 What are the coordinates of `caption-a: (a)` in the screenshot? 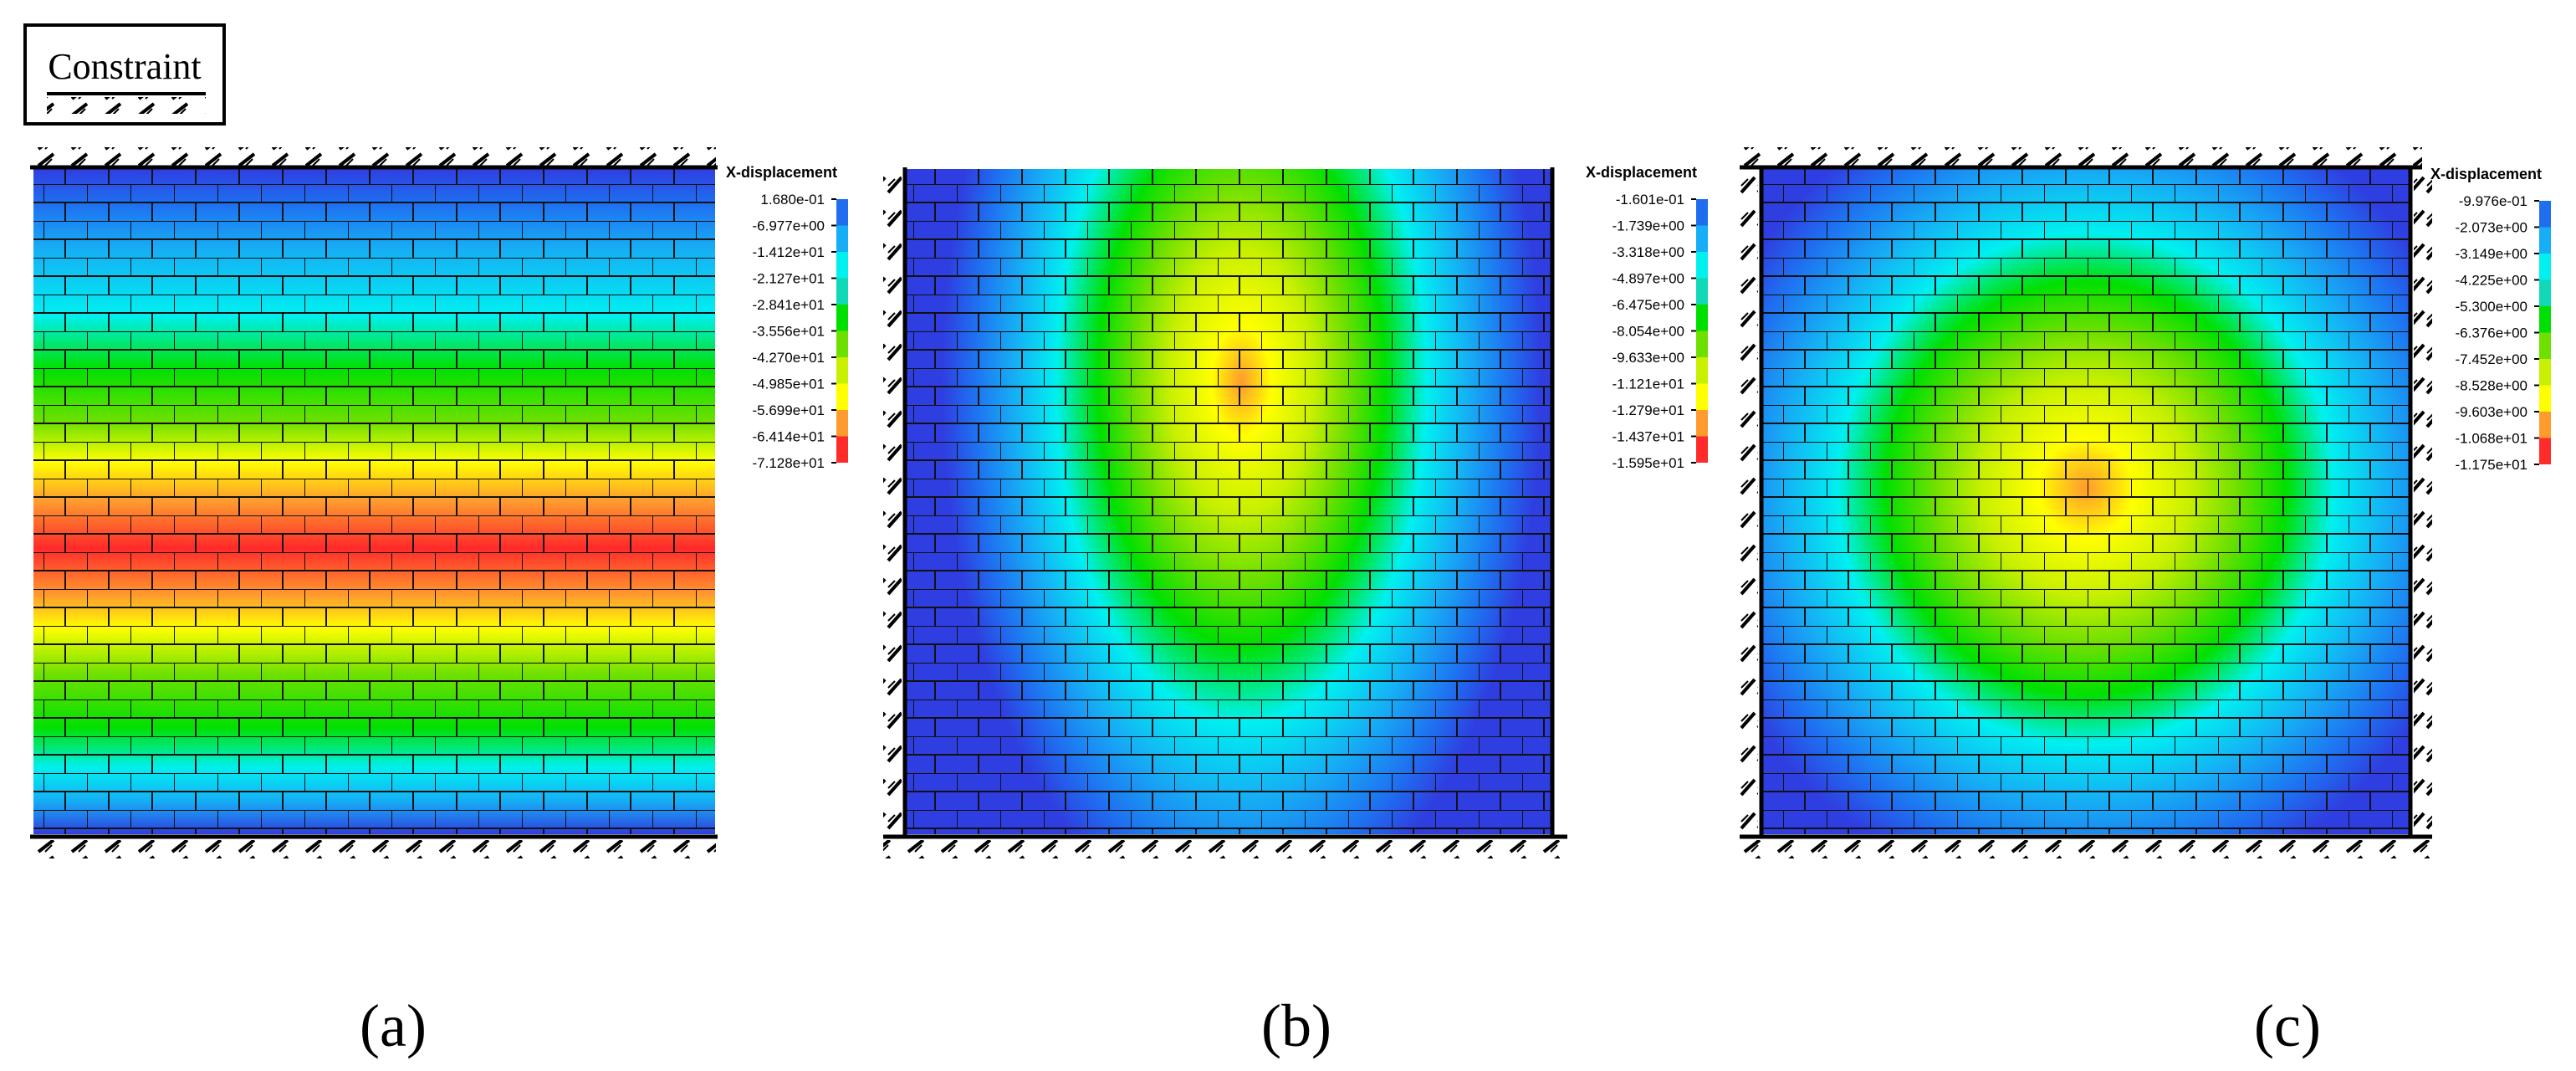 It's located at (393, 1025).